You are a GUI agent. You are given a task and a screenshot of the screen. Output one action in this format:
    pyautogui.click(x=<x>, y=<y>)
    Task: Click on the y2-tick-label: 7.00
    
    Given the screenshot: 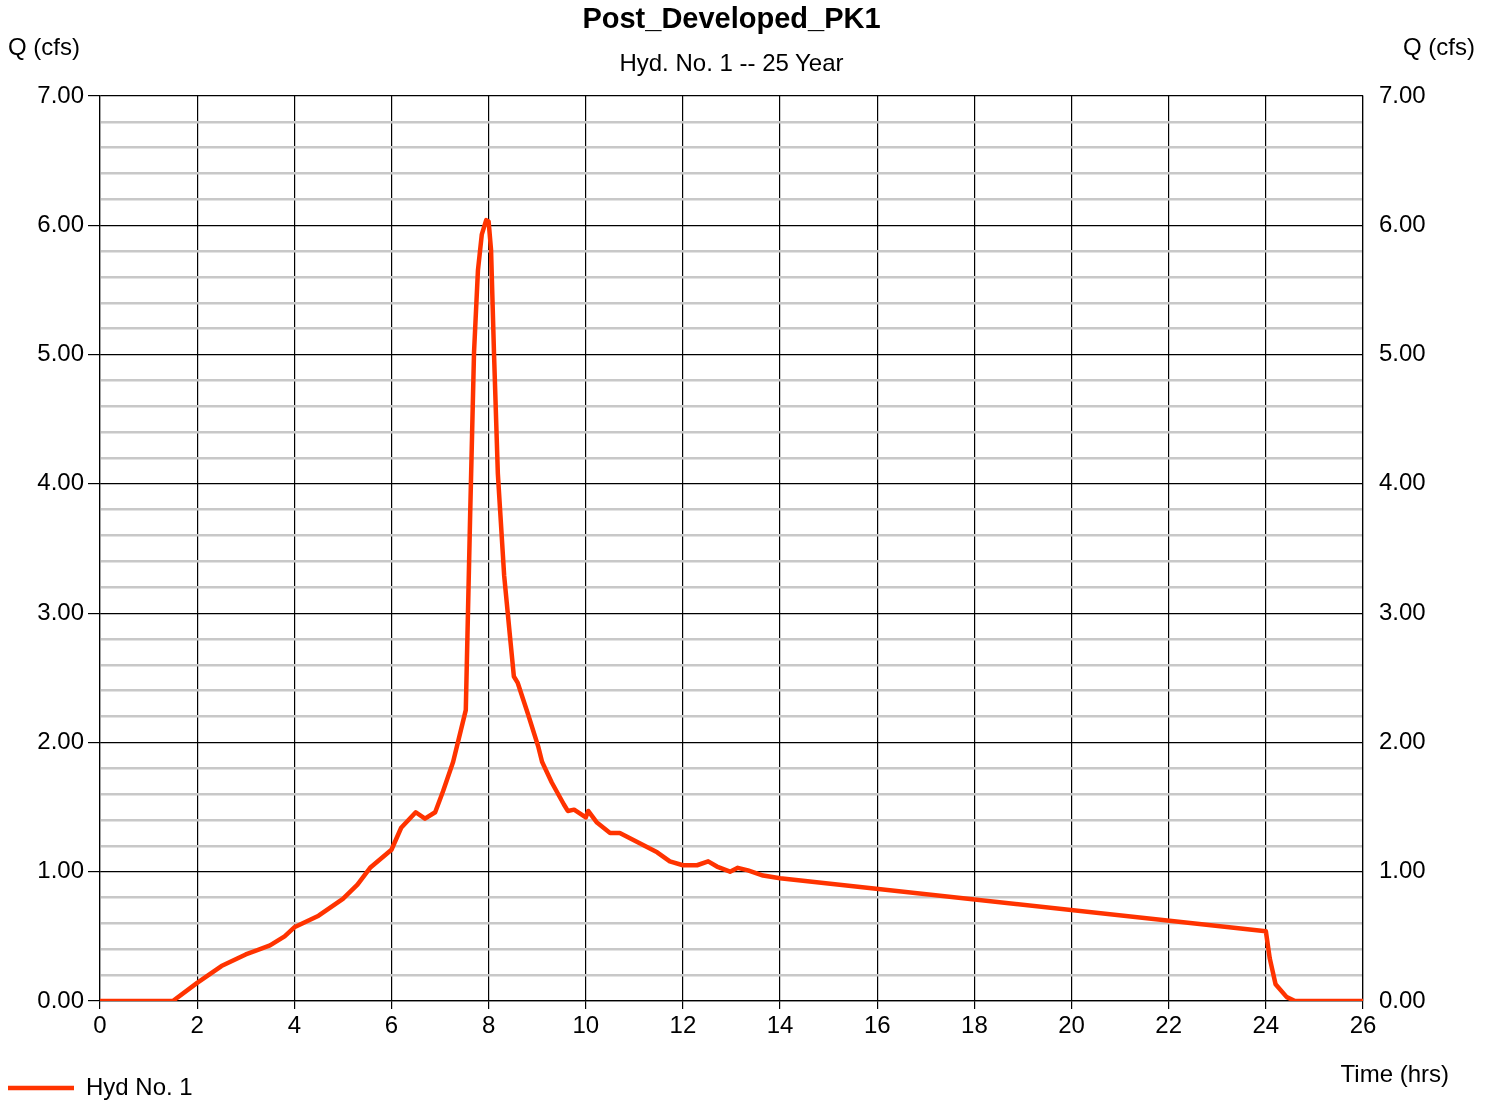 What is the action you would take?
    pyautogui.click(x=1402, y=94)
    